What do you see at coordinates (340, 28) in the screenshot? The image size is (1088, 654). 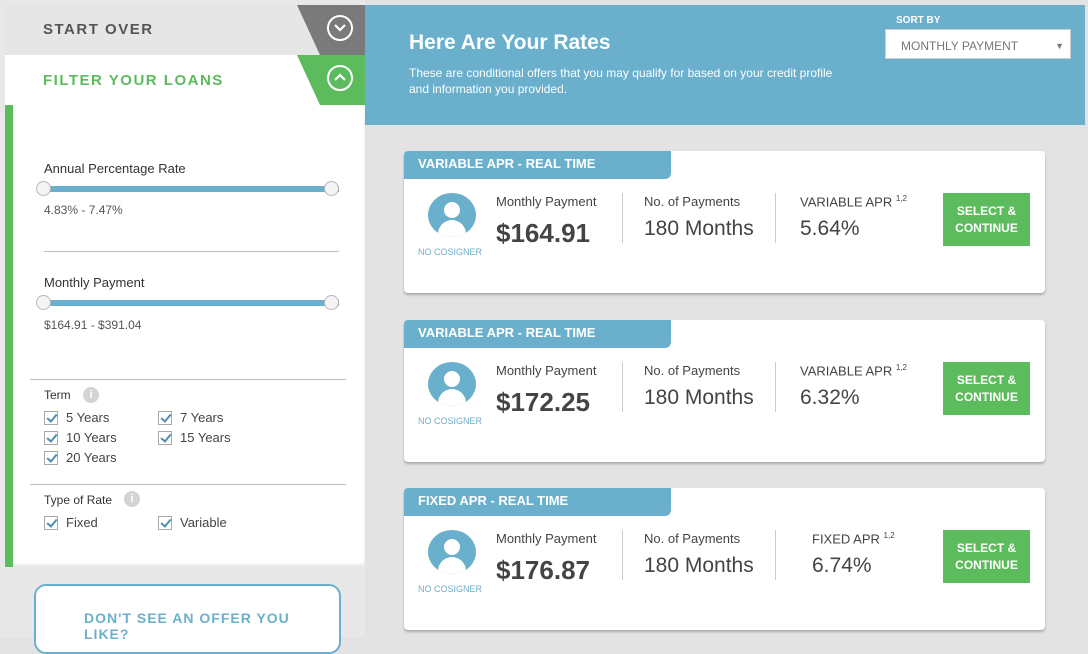 I see `chevron-down-icon` at bounding box center [340, 28].